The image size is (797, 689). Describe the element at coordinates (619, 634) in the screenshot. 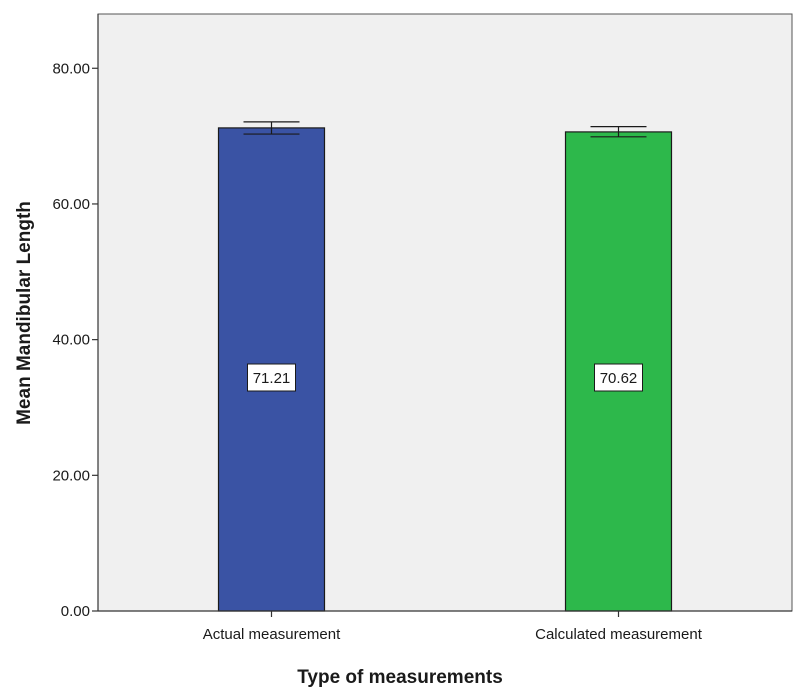

I see `x-category-label: Calculated measurement` at that location.